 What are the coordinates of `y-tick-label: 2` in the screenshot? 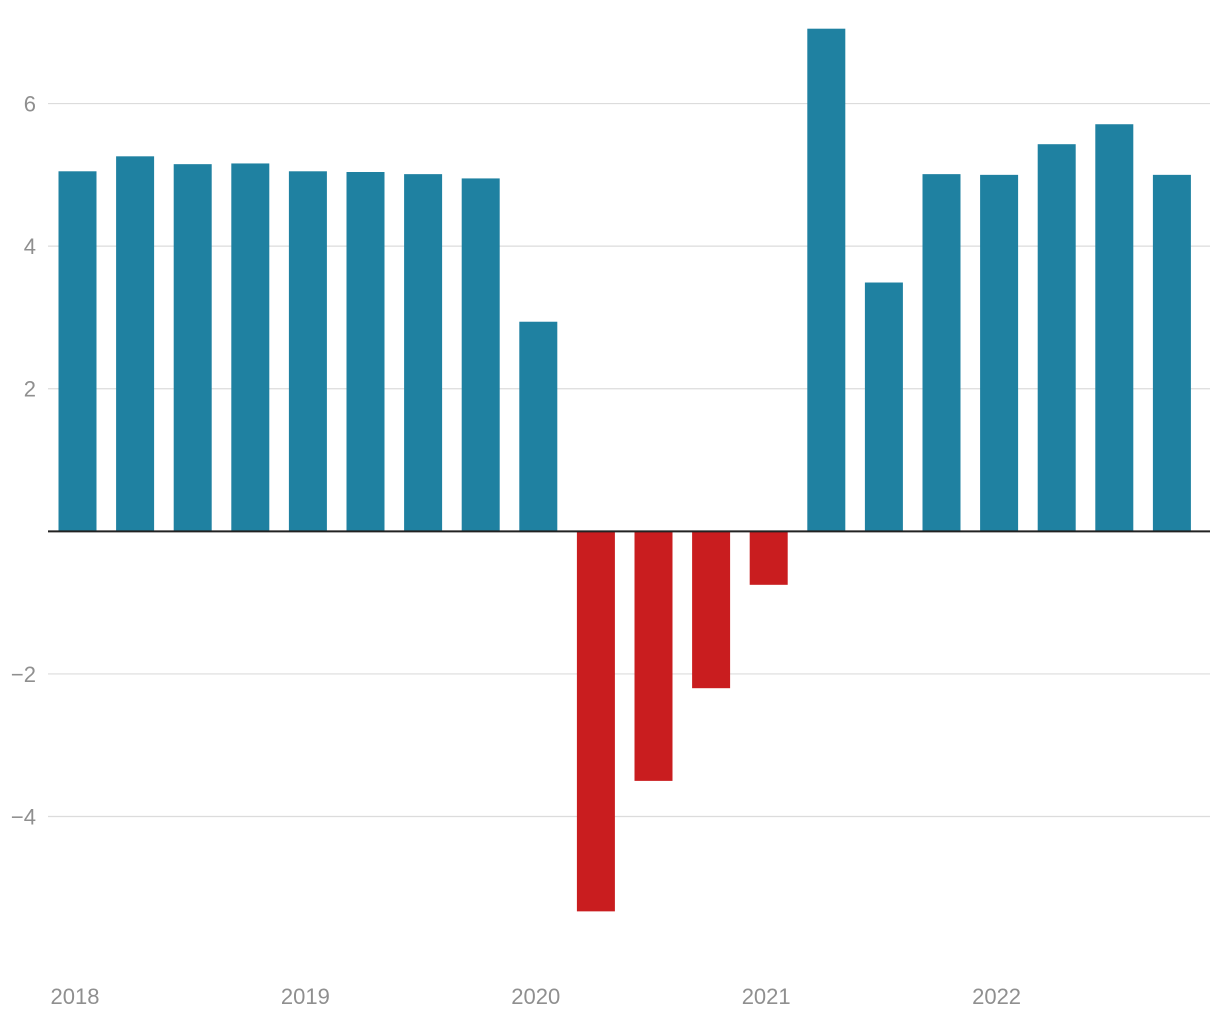 It's located at (30, 389).